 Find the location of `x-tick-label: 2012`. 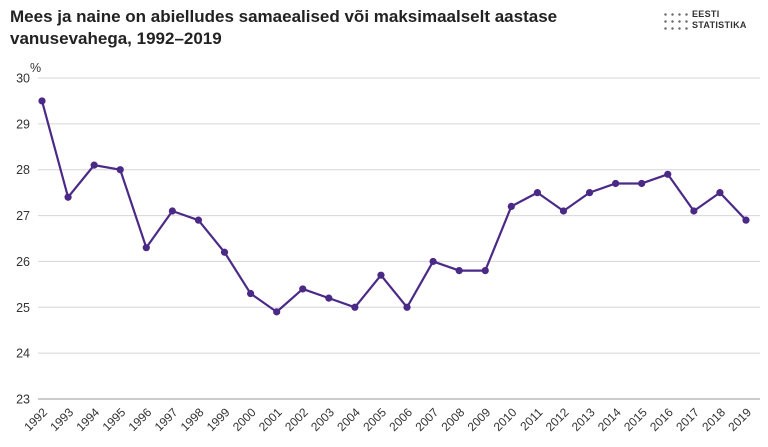

x-tick-label: 2012 is located at coordinates (557, 419).